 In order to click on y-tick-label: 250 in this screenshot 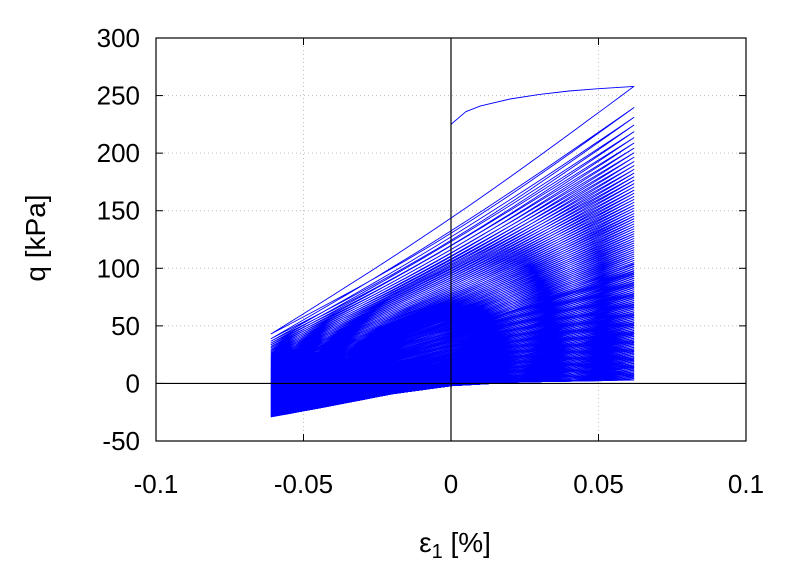, I will do `click(118, 96)`.